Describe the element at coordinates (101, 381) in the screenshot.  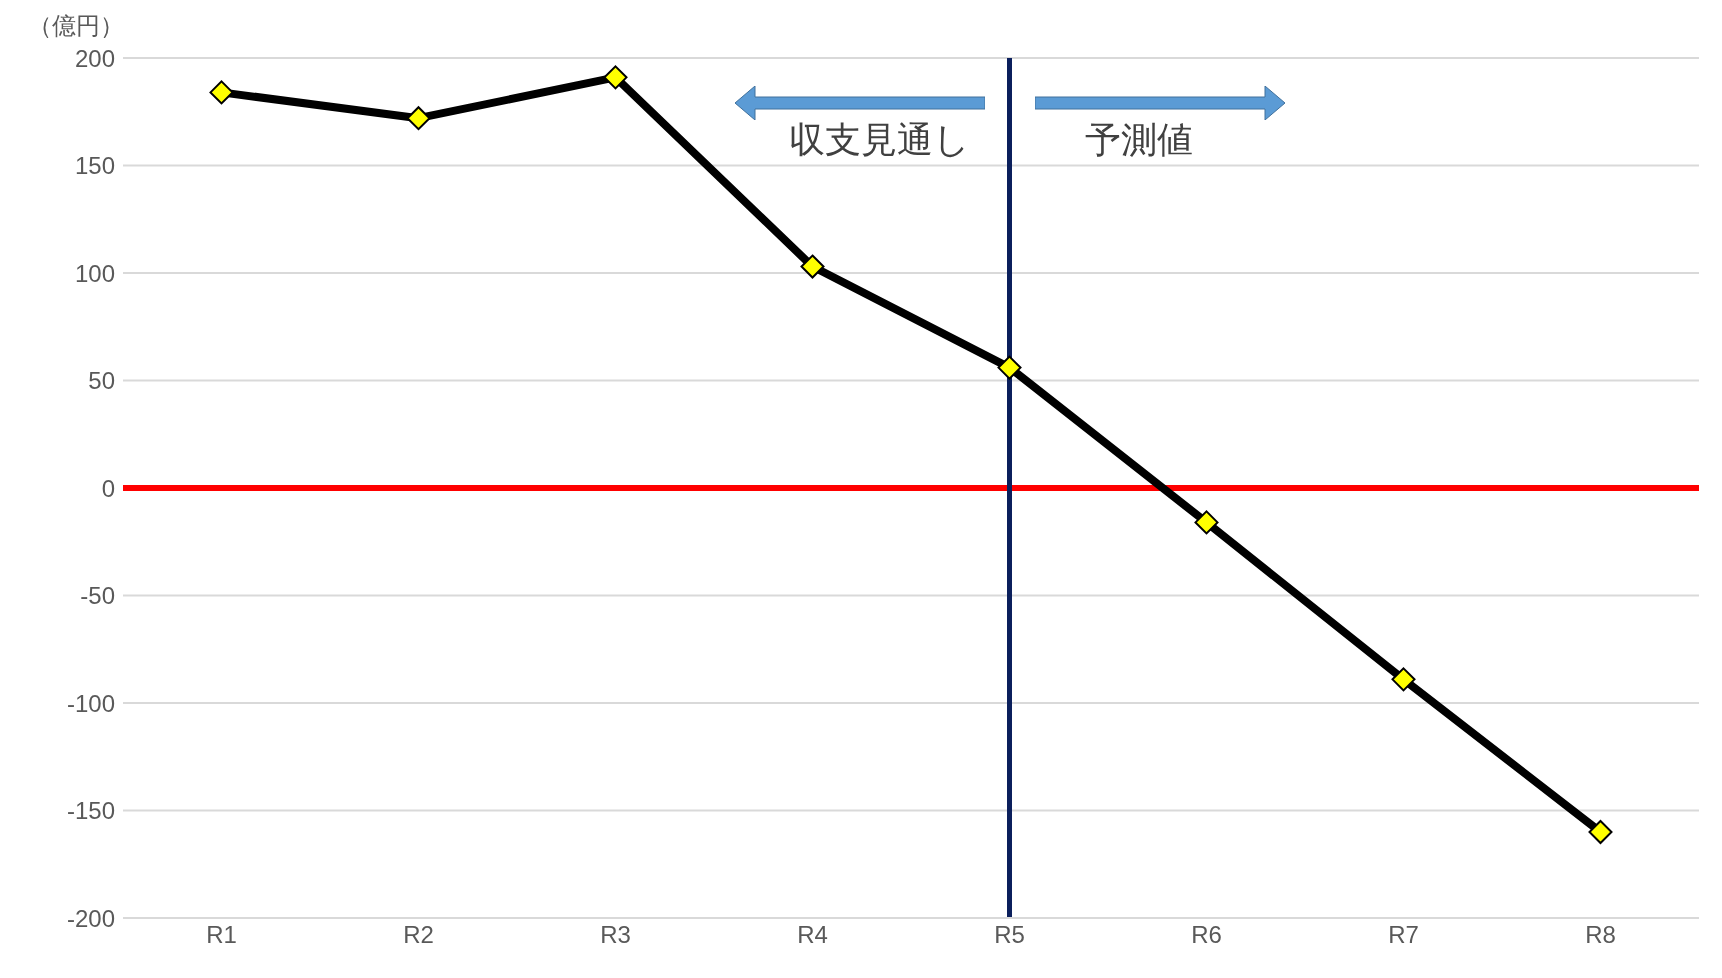
I see `y-tick-label: 50` at that location.